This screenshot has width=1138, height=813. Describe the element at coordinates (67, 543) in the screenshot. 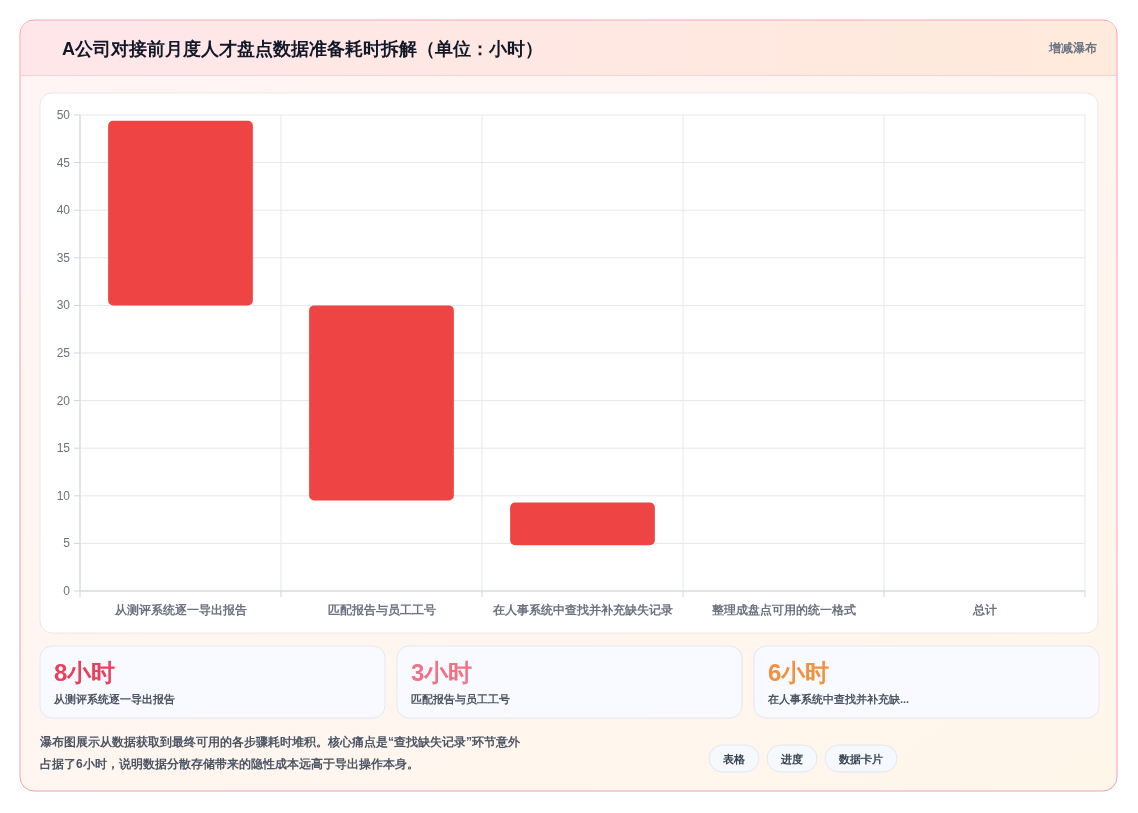

I see `y-tick-label: 5` at that location.